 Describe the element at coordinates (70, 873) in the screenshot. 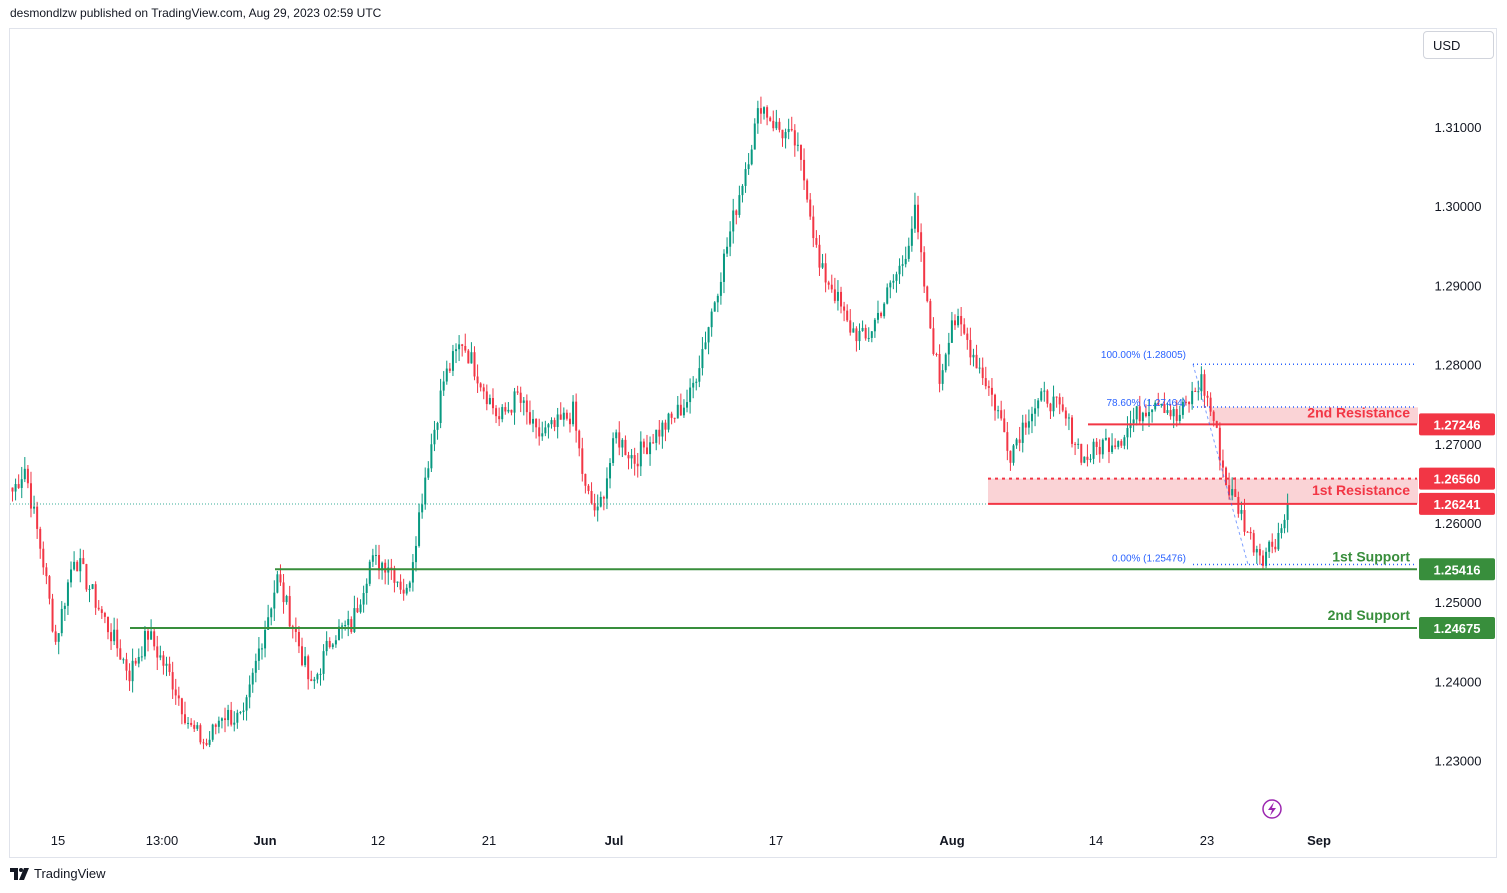

I see `footer-brand-label: TradingView` at that location.